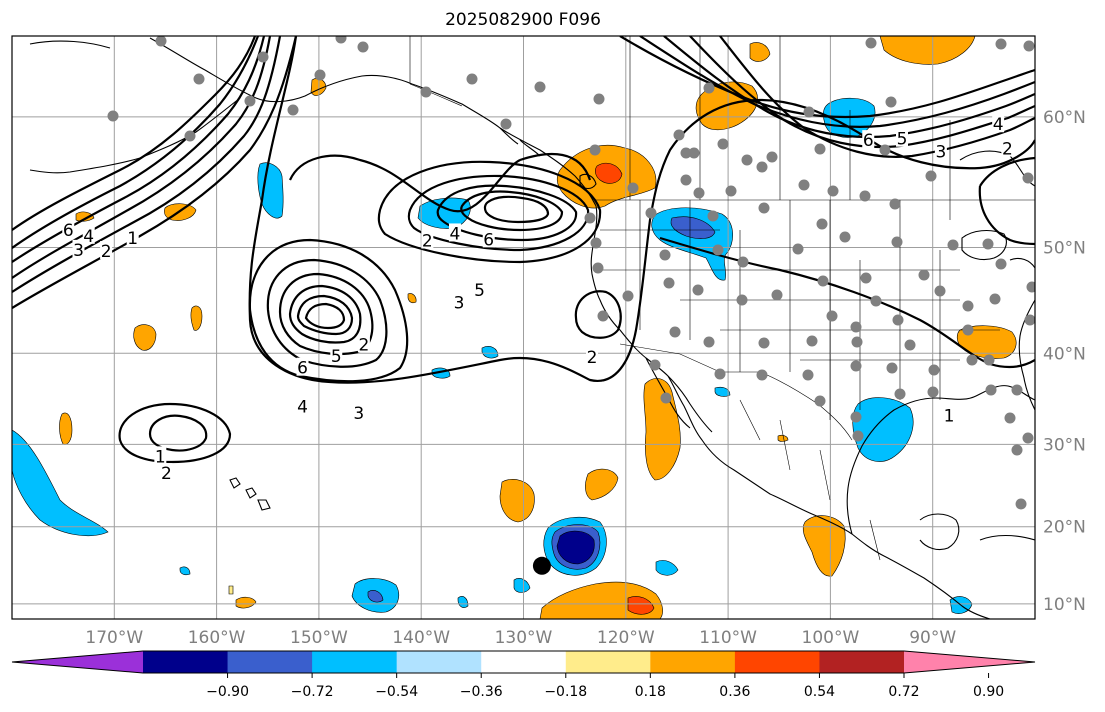 This screenshot has height=712, width=1105. What do you see at coordinates (227, 692) in the screenshot?
I see `colorbar-tick-label: −0.90` at bounding box center [227, 692].